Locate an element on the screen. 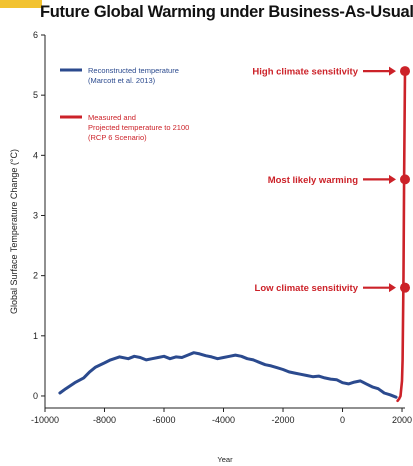 Image resolution: width=413 pixels, height=466 pixels. y-tick-label: 5 is located at coordinates (35, 95).